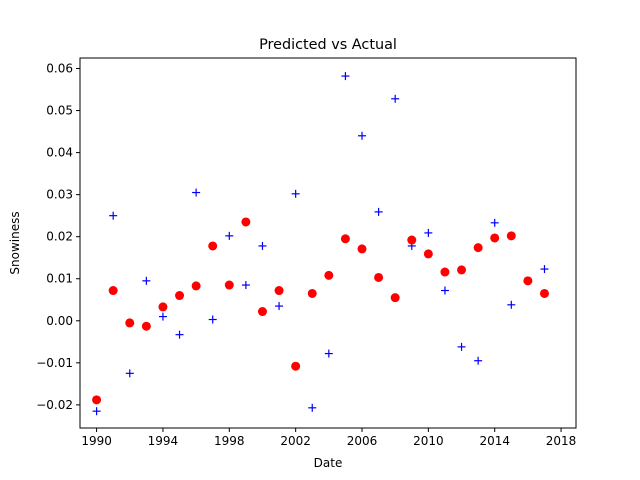  What do you see at coordinates (362, 441) in the screenshot?
I see `x-tick-label: 2006` at bounding box center [362, 441].